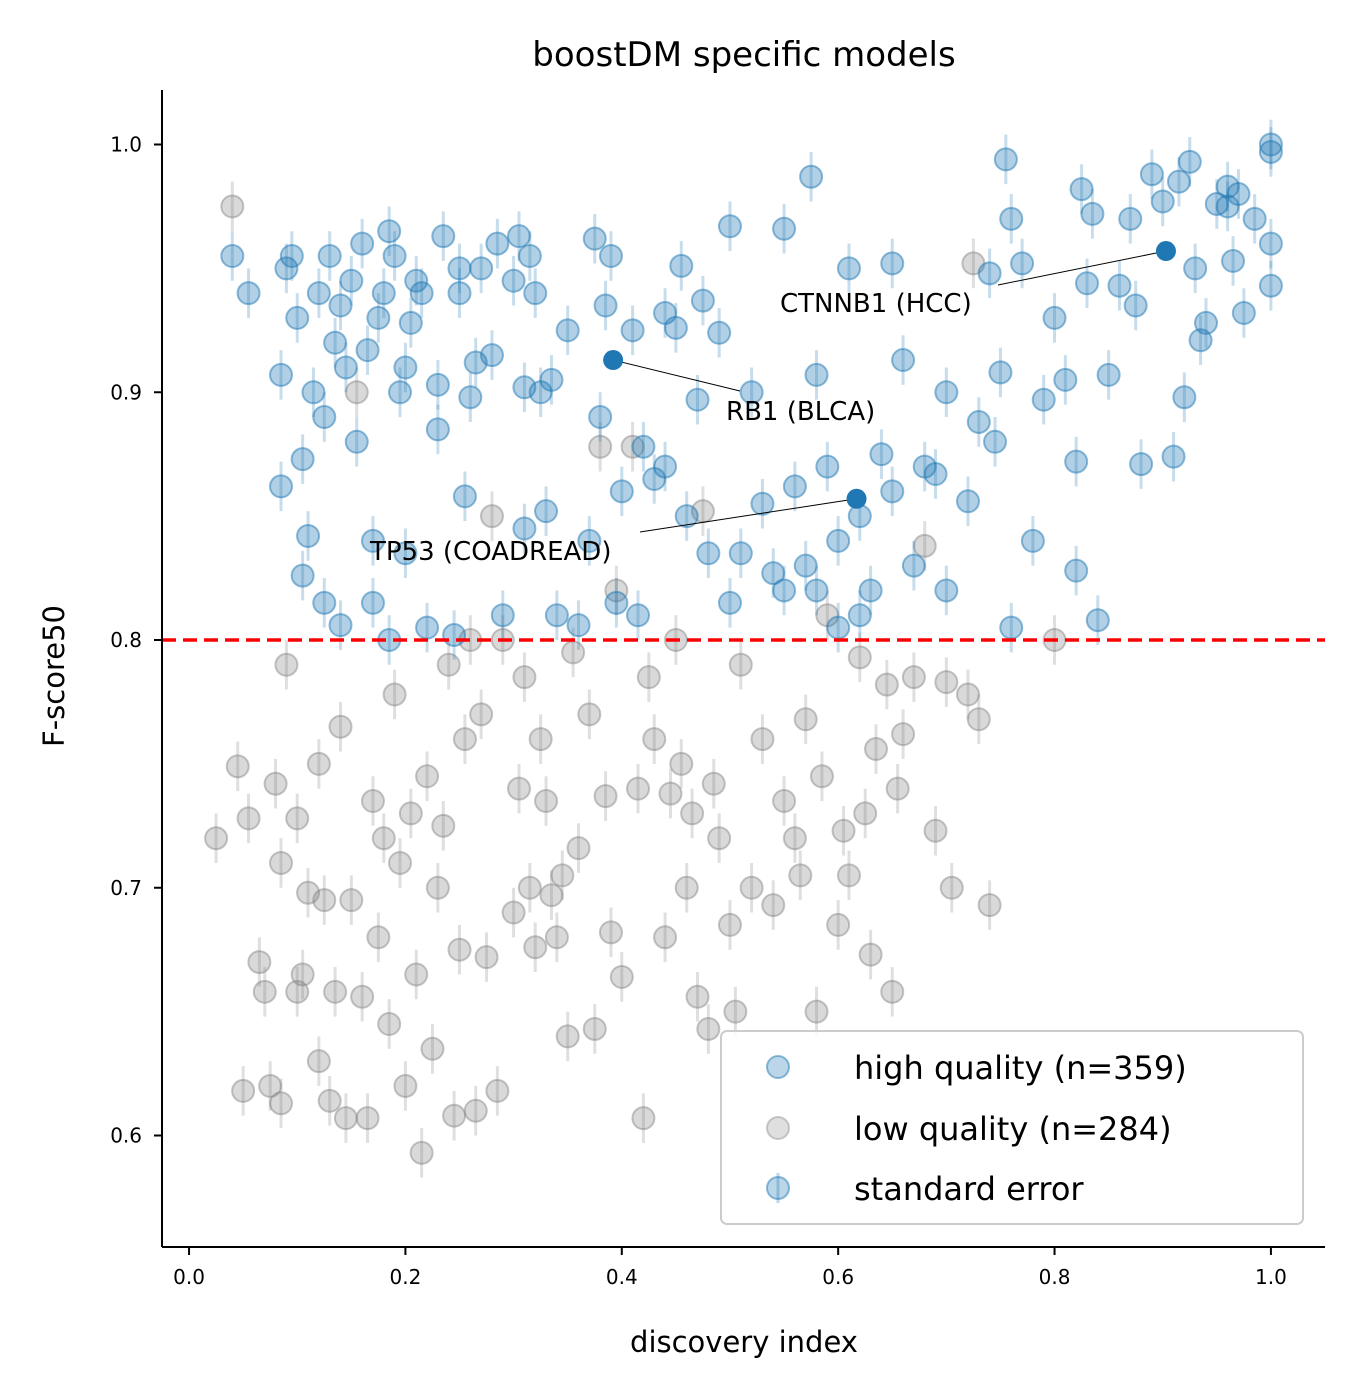 This screenshot has height=1391, width=1354. Describe the element at coordinates (743, 55) in the screenshot. I see `chart-title: boostDM specific models` at that location.